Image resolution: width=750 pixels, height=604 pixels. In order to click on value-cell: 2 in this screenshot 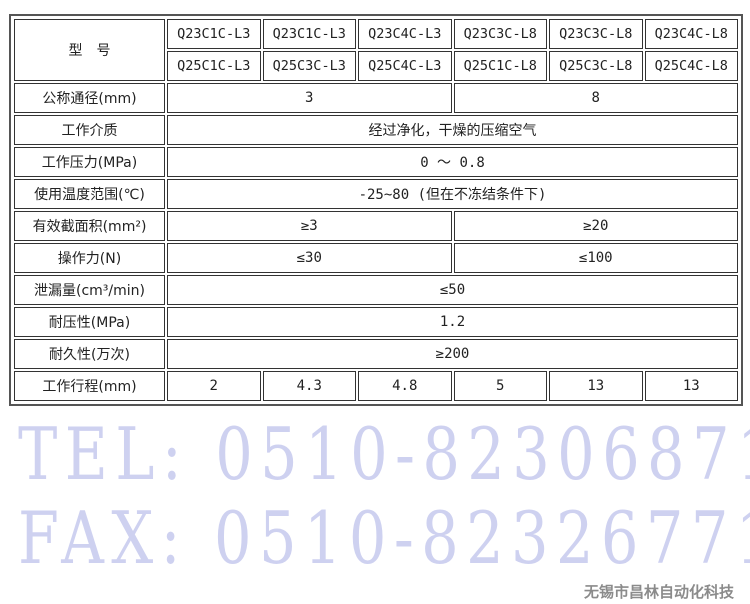, I will do `click(214, 386)`.